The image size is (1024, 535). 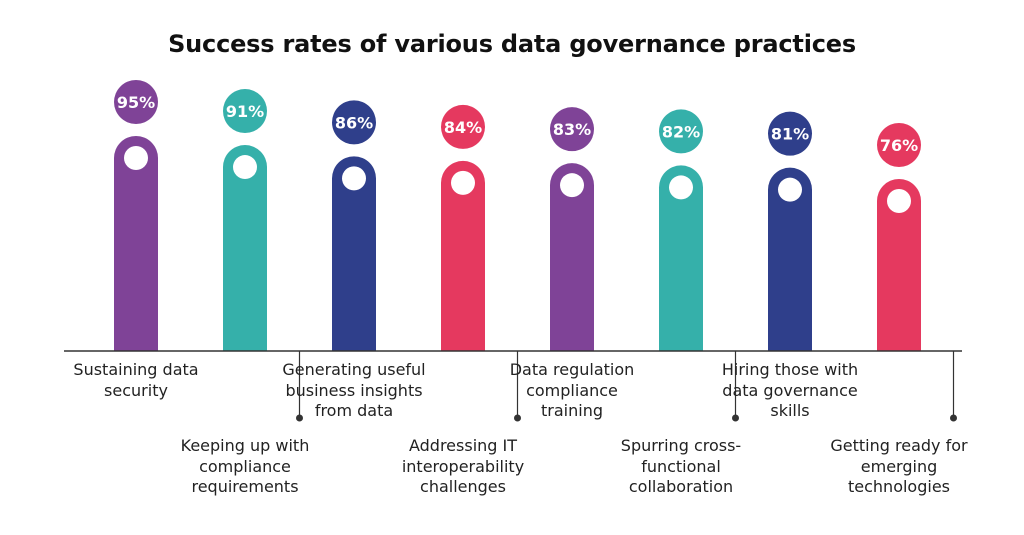 I want to click on value-label: 82%, so click(x=681, y=131).